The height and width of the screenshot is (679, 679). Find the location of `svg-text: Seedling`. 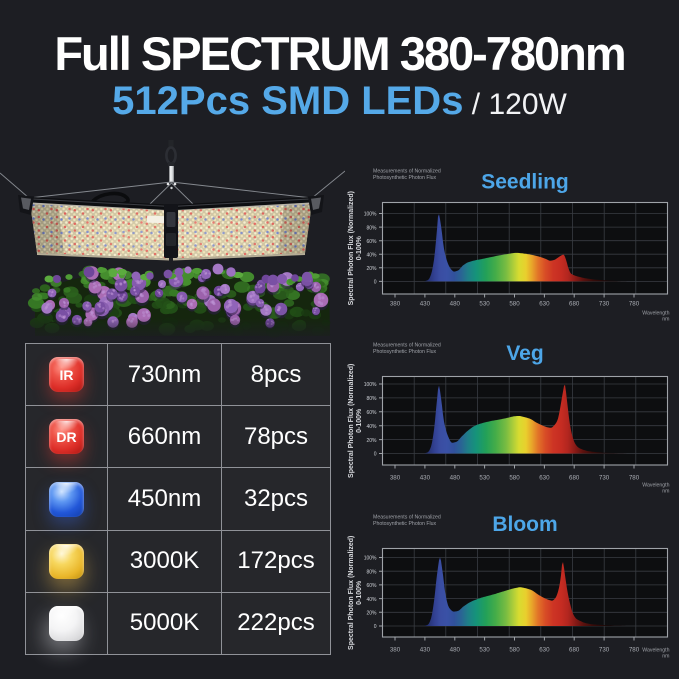

svg-text: Seedling is located at coordinates (525, 182).